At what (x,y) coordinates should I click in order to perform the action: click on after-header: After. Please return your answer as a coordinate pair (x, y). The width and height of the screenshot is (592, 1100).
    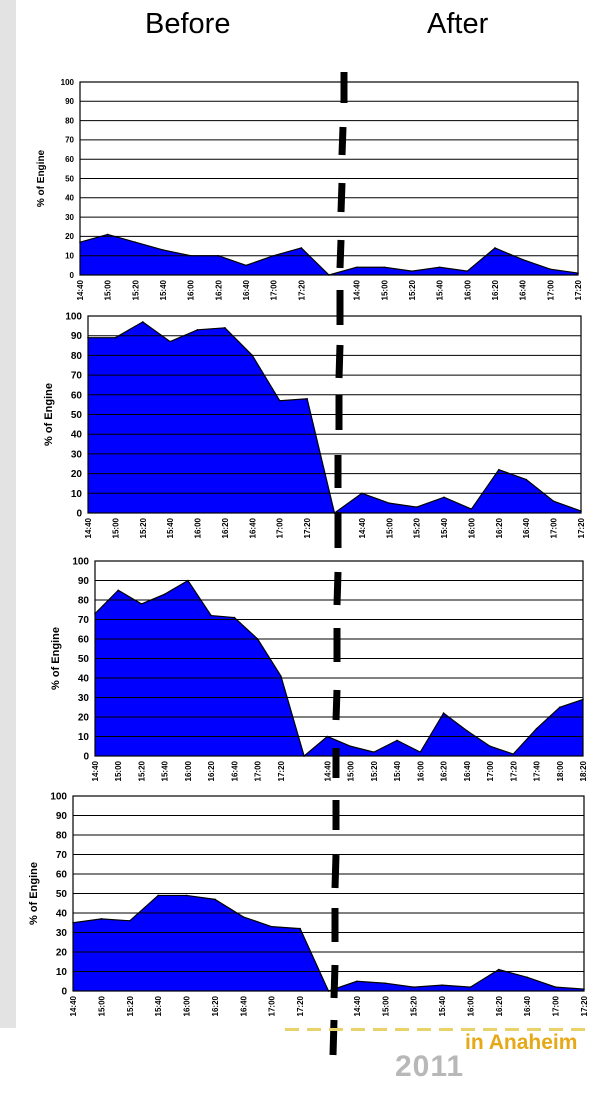
    Looking at the image, I should click on (458, 24).